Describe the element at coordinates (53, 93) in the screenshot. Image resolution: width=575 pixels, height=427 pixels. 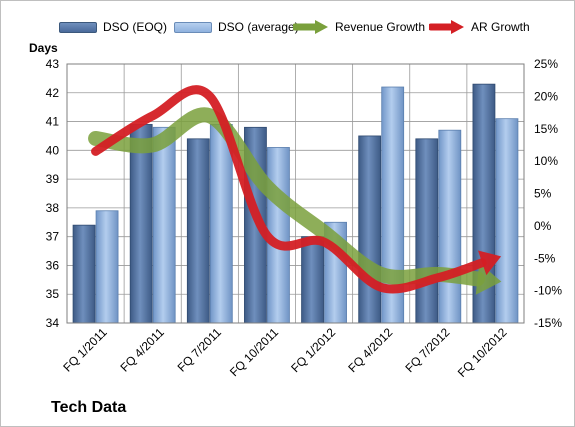
I see `left-axis-tick-label: 42` at that location.